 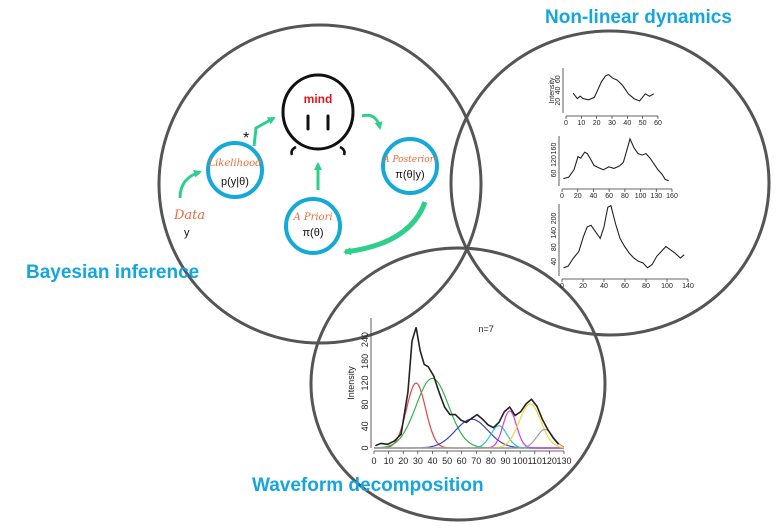 I want to click on prior-formula: π(θ), so click(x=312, y=233).